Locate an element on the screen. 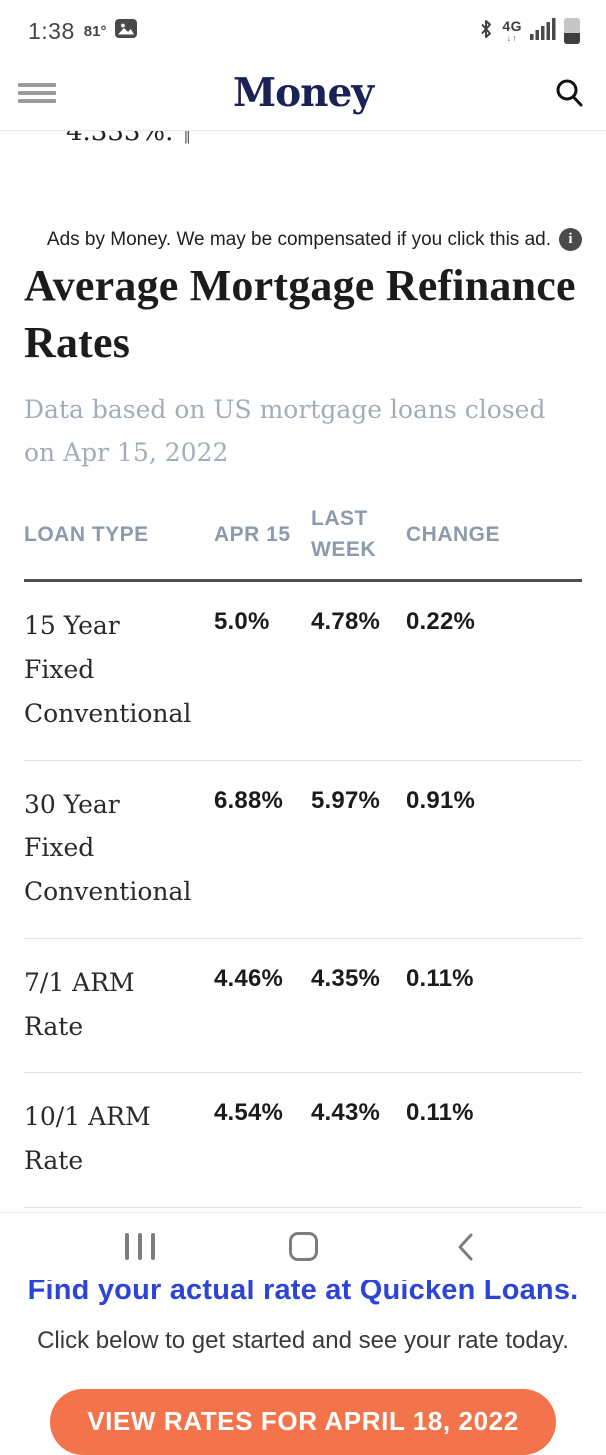 The image size is (606, 1455). col-header-last-week: LAST WEEK is located at coordinates (343, 534).